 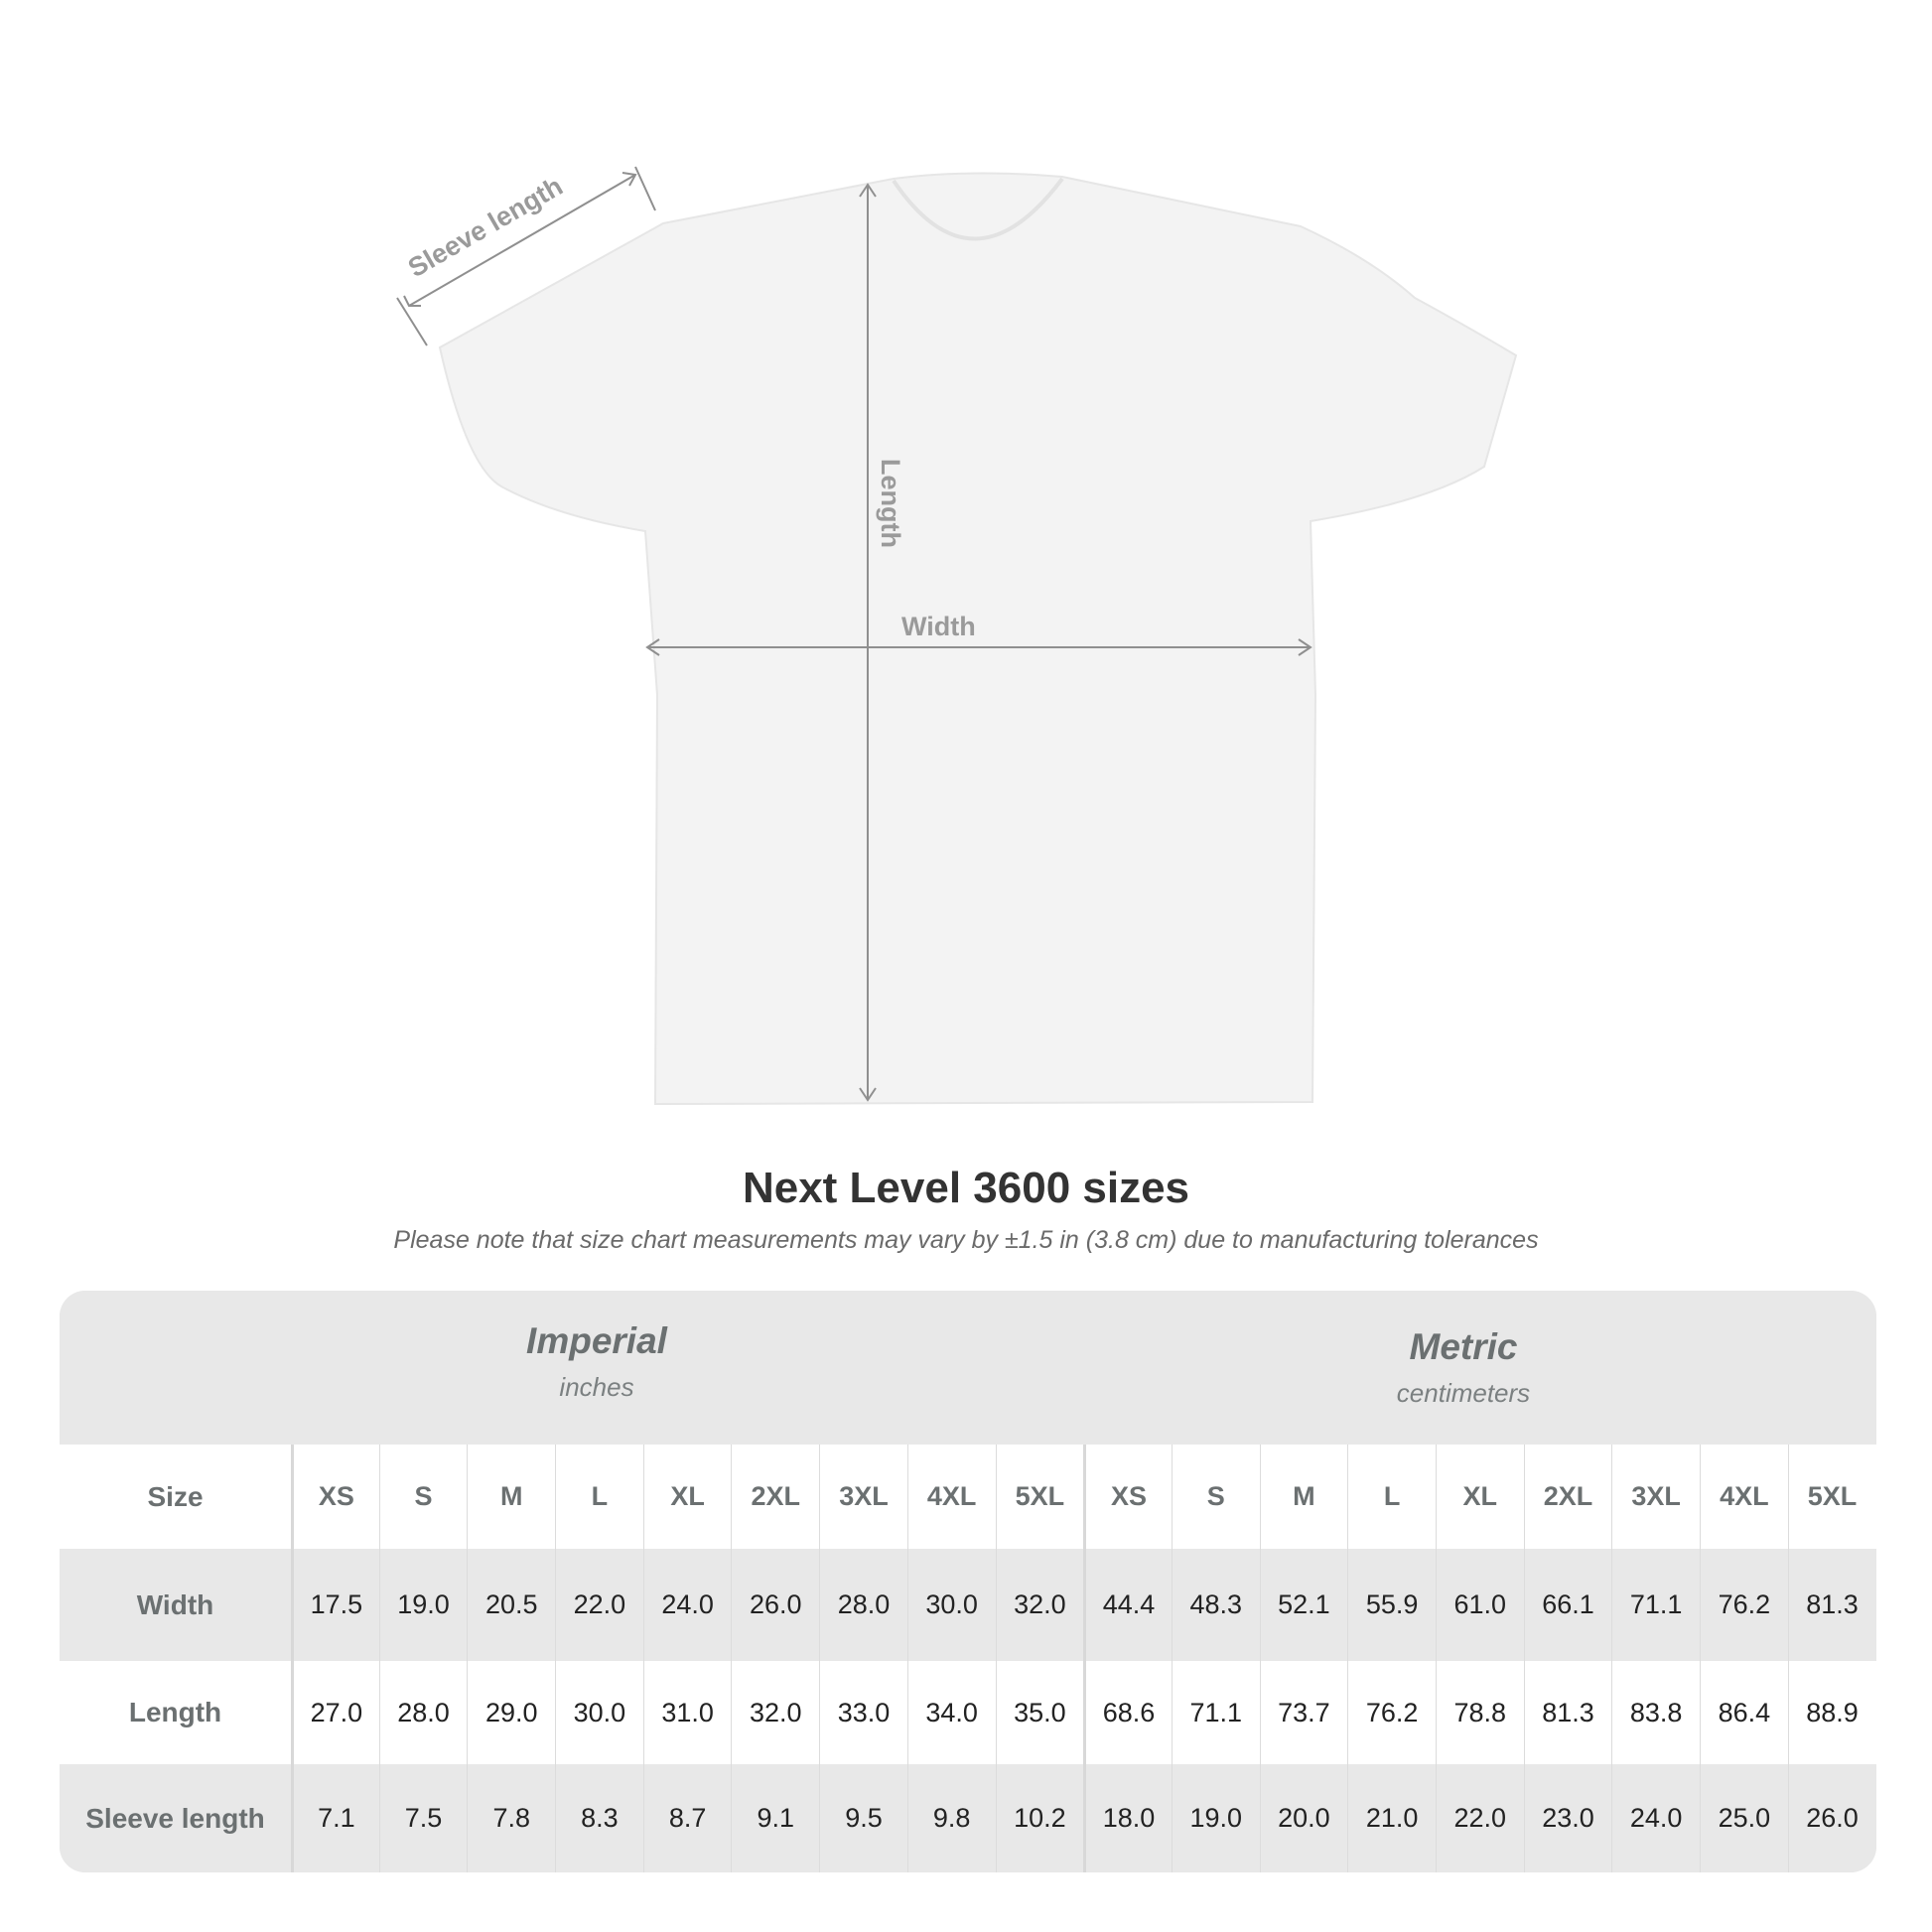 I want to click on metric-value: 73.7, so click(x=1303, y=1713).